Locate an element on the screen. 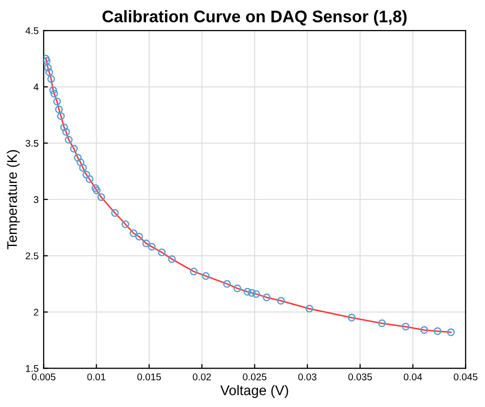 The width and height of the screenshot is (485, 407). x-tick-label: 0.02 is located at coordinates (201, 376).